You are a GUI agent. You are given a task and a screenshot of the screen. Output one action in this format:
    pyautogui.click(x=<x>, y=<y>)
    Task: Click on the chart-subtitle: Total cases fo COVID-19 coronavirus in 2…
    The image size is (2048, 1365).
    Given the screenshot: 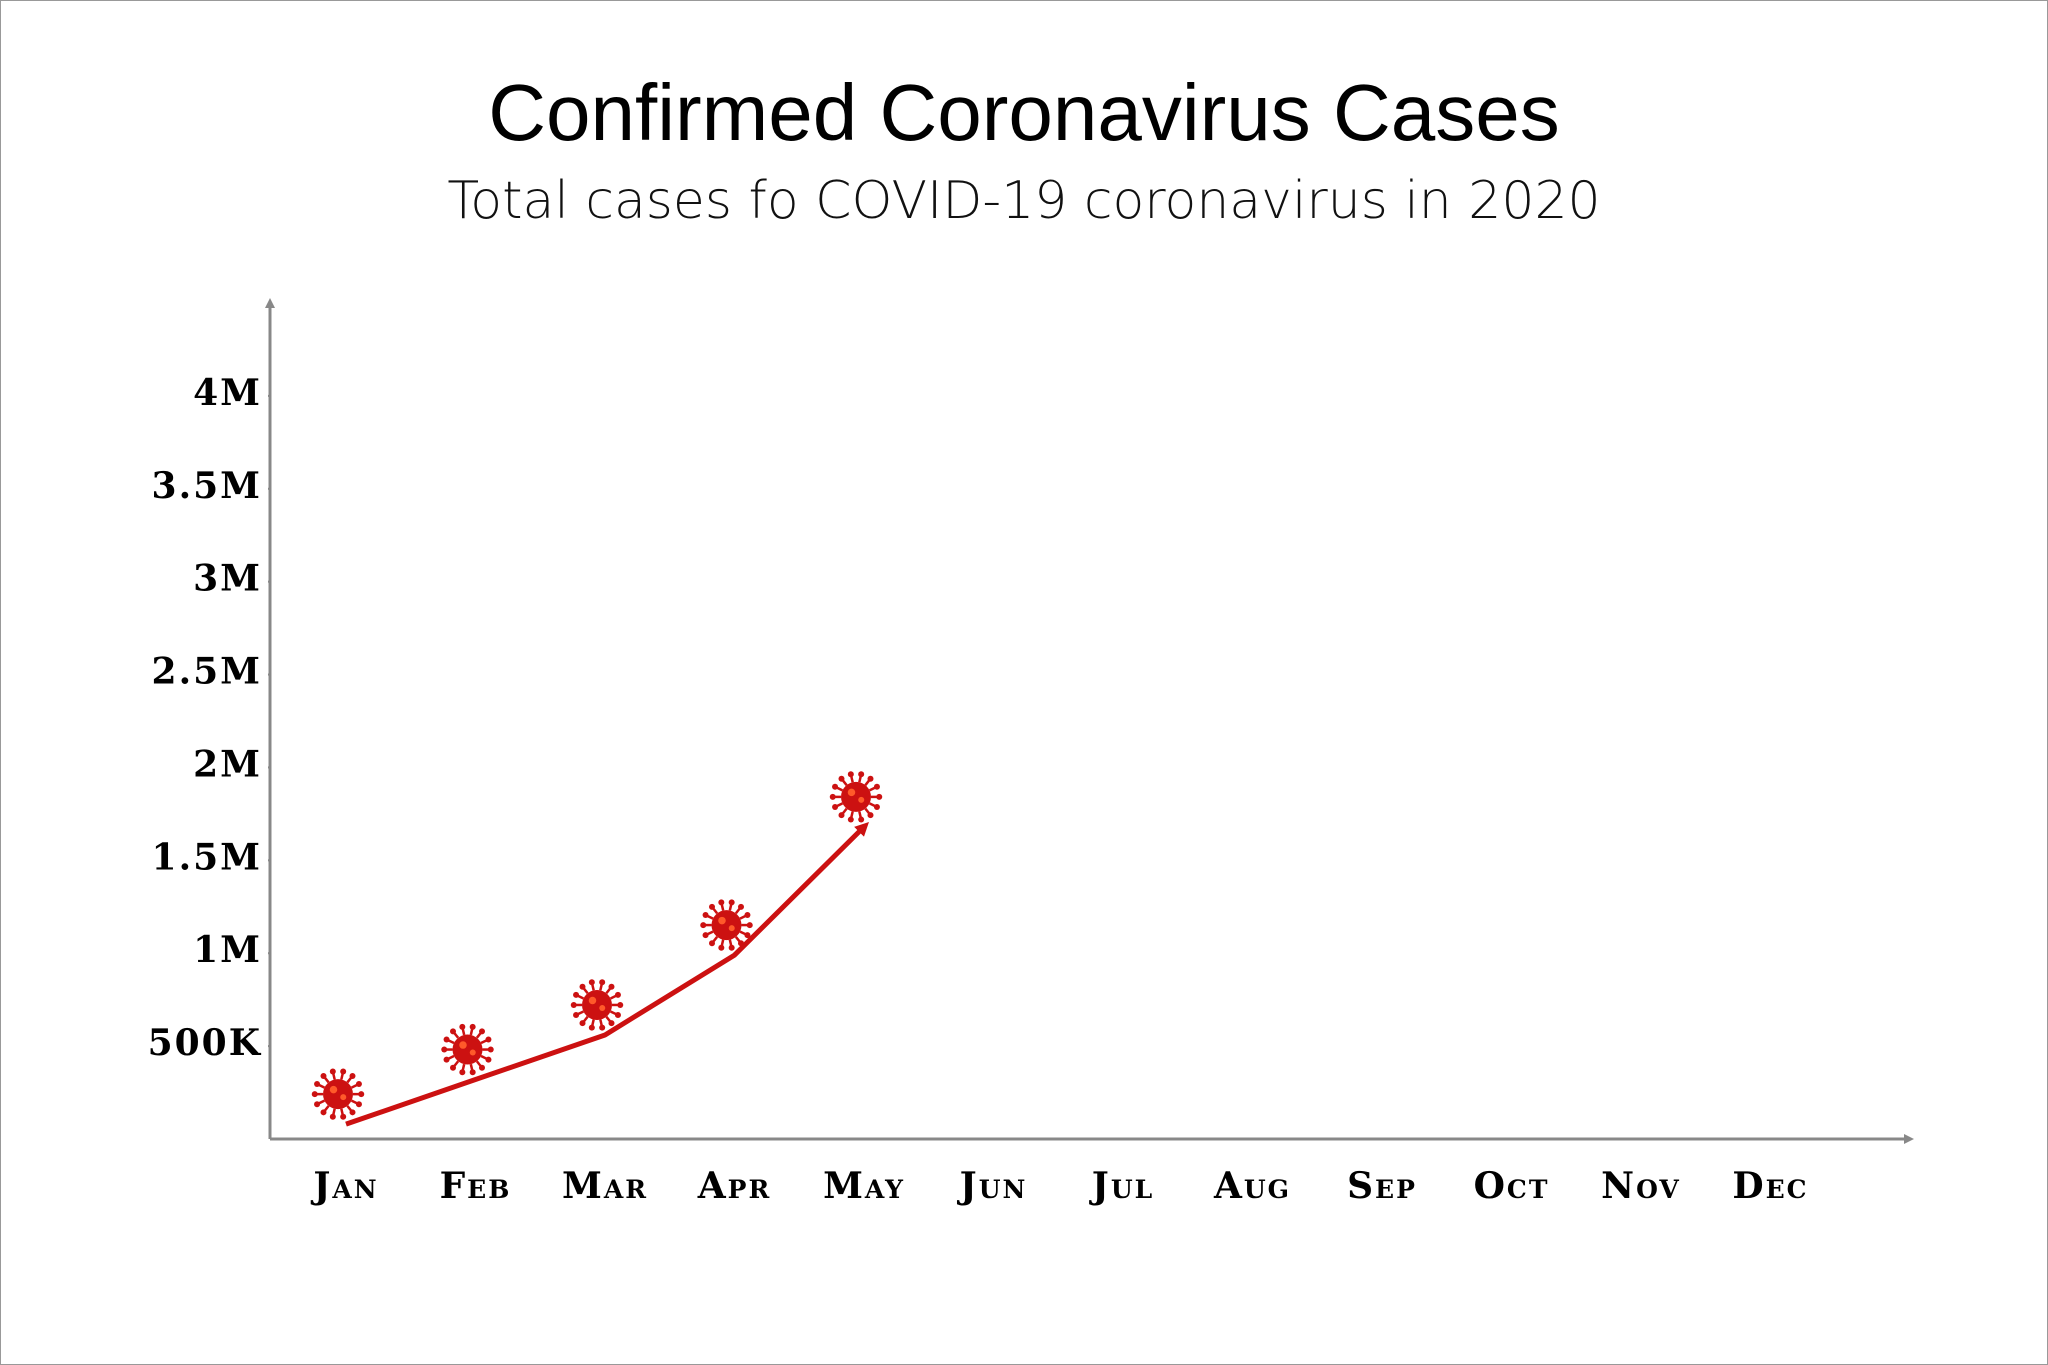 What is the action you would take?
    pyautogui.click(x=1023, y=201)
    